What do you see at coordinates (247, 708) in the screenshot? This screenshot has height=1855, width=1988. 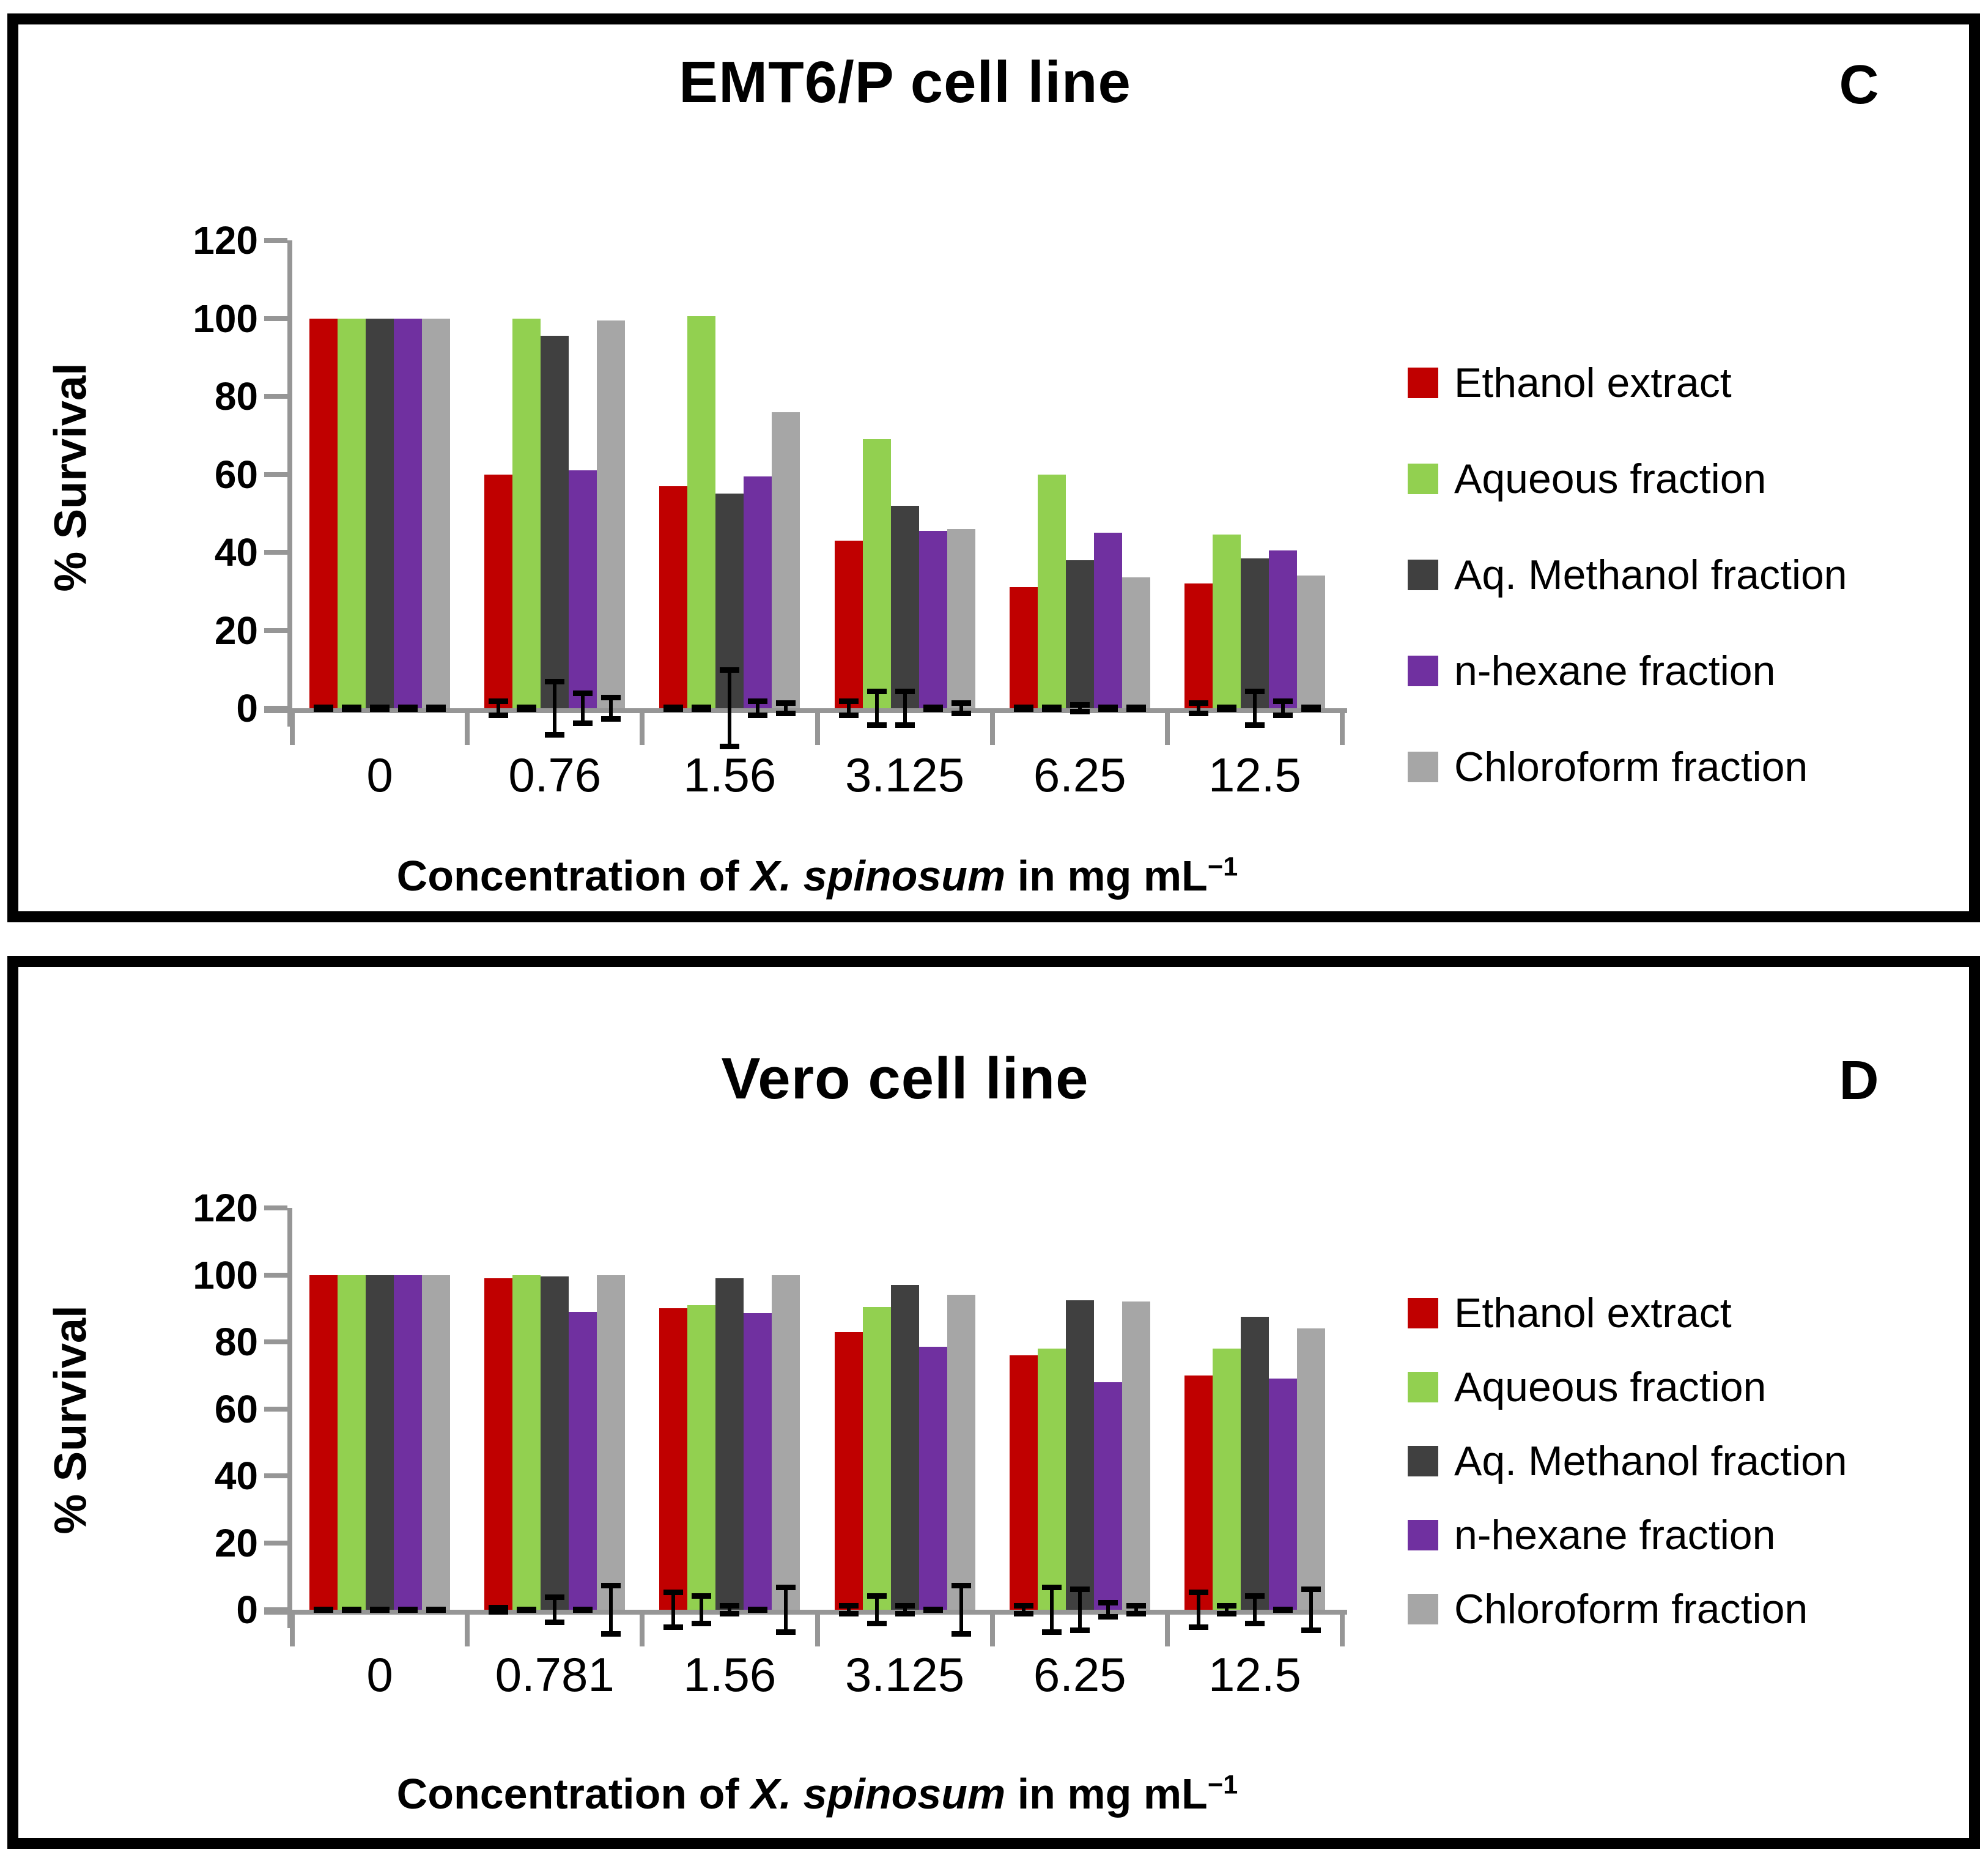 I see `y-axis-tick-label: 0` at bounding box center [247, 708].